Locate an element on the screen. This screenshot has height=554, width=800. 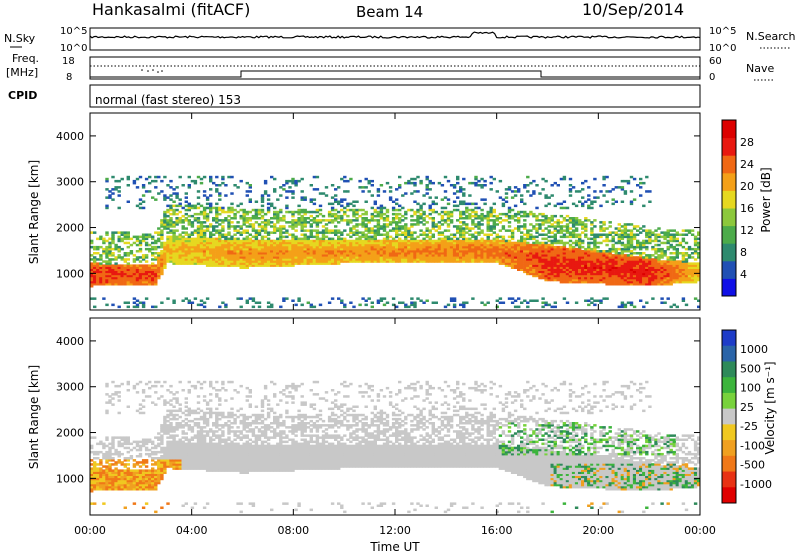
colorbar-frame is located at coordinates (729, 208).